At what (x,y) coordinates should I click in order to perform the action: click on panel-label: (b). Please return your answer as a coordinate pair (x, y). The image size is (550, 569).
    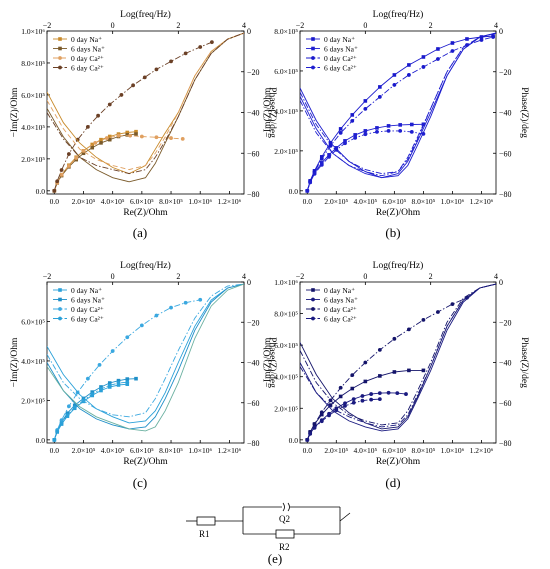
    Looking at the image, I should click on (392, 232).